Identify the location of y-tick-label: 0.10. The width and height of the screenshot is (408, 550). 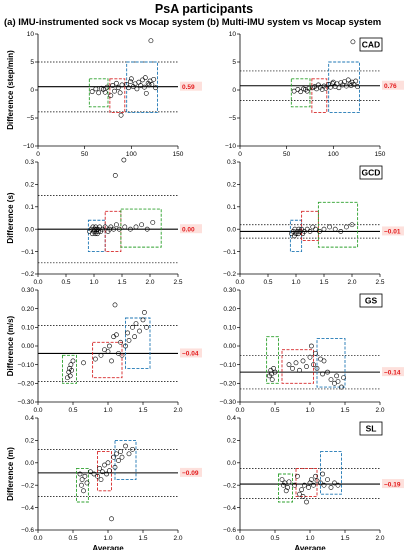
(27, 328).